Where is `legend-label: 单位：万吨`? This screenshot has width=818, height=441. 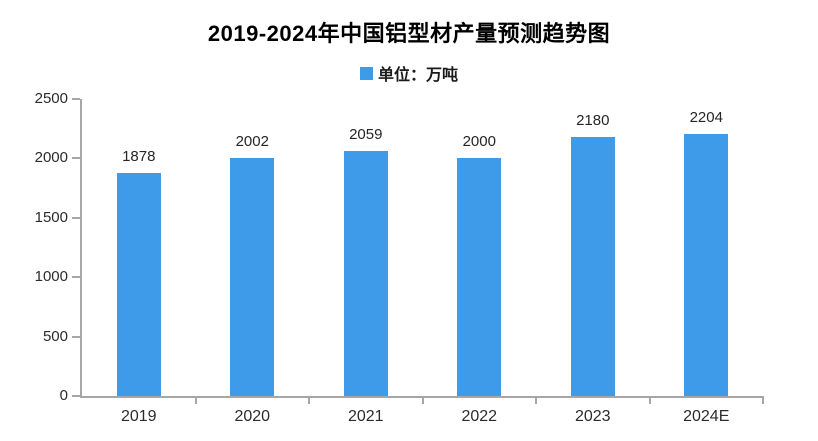
legend-label: 单位：万吨 is located at coordinates (417, 75).